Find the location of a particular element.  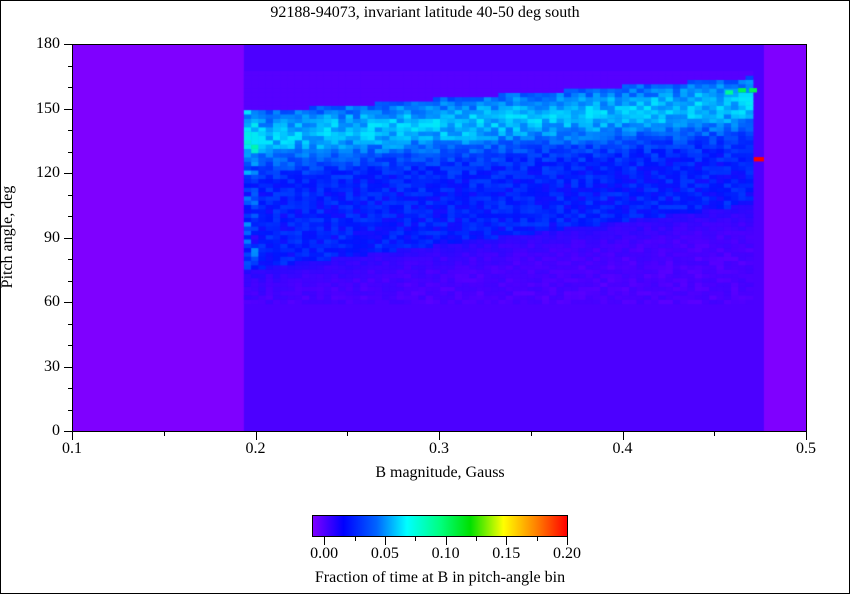

colorbar-tick-label: 0.05 is located at coordinates (384, 553).